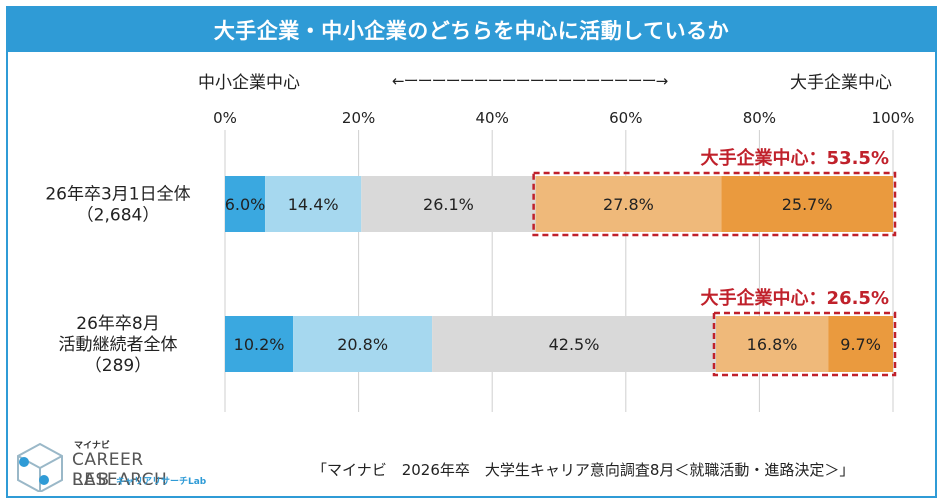 The width and height of the screenshot is (945, 504). Describe the element at coordinates (358, 118) in the screenshot. I see `x-tick-label: 20%` at that location.